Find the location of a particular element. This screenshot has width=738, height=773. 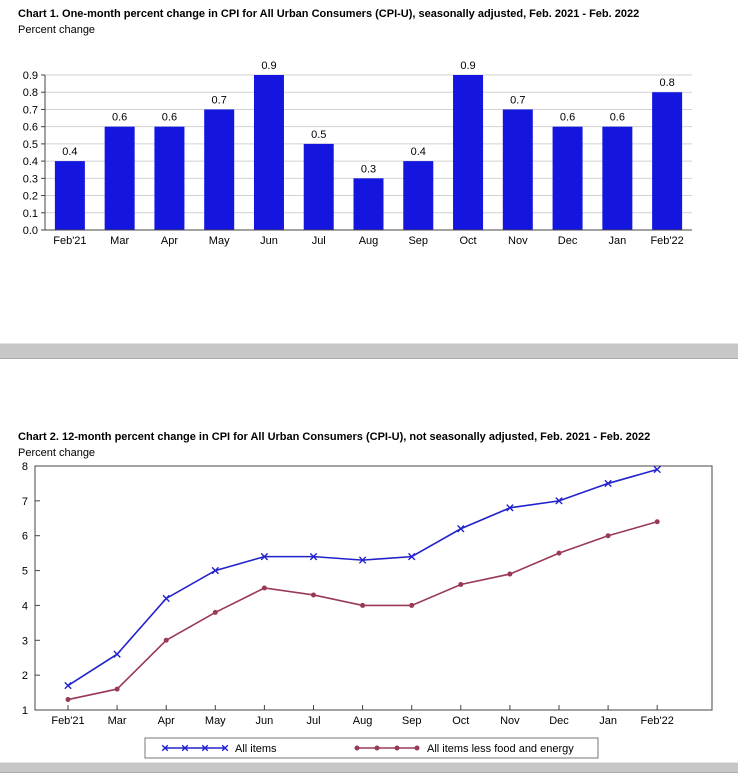

y-tick-label: 2 is located at coordinates (25, 676).